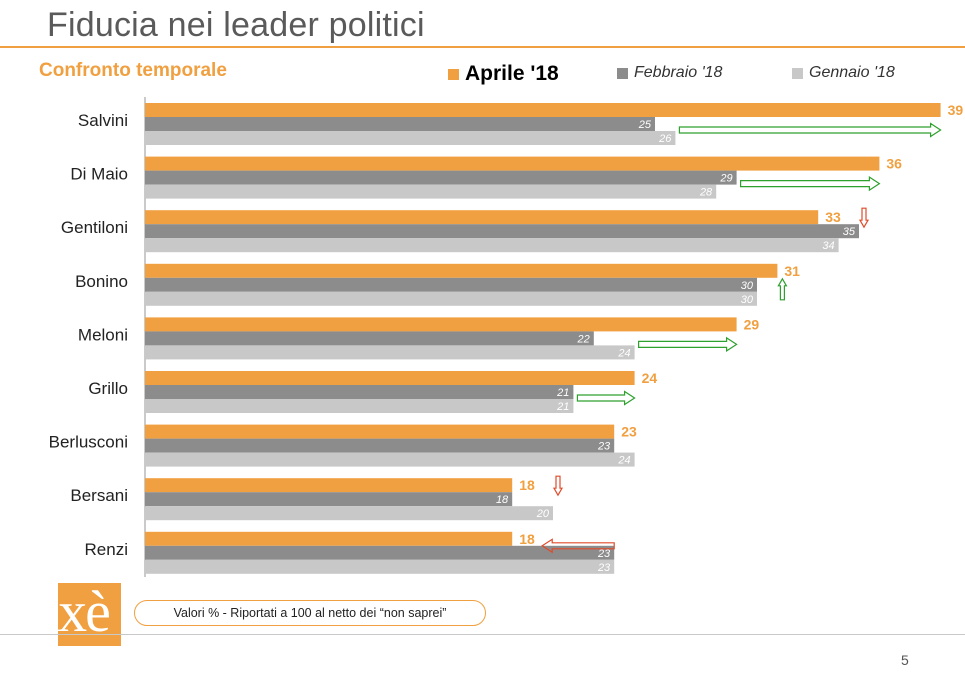  What do you see at coordinates (359, 392) in the screenshot?
I see `bar-grillo-feb` at bounding box center [359, 392].